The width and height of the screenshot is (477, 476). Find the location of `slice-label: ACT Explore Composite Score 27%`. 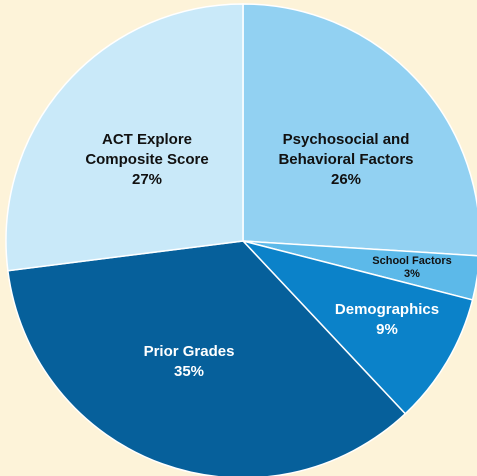

slice-label: ACT Explore Composite Score 27% is located at coordinates (147, 160).